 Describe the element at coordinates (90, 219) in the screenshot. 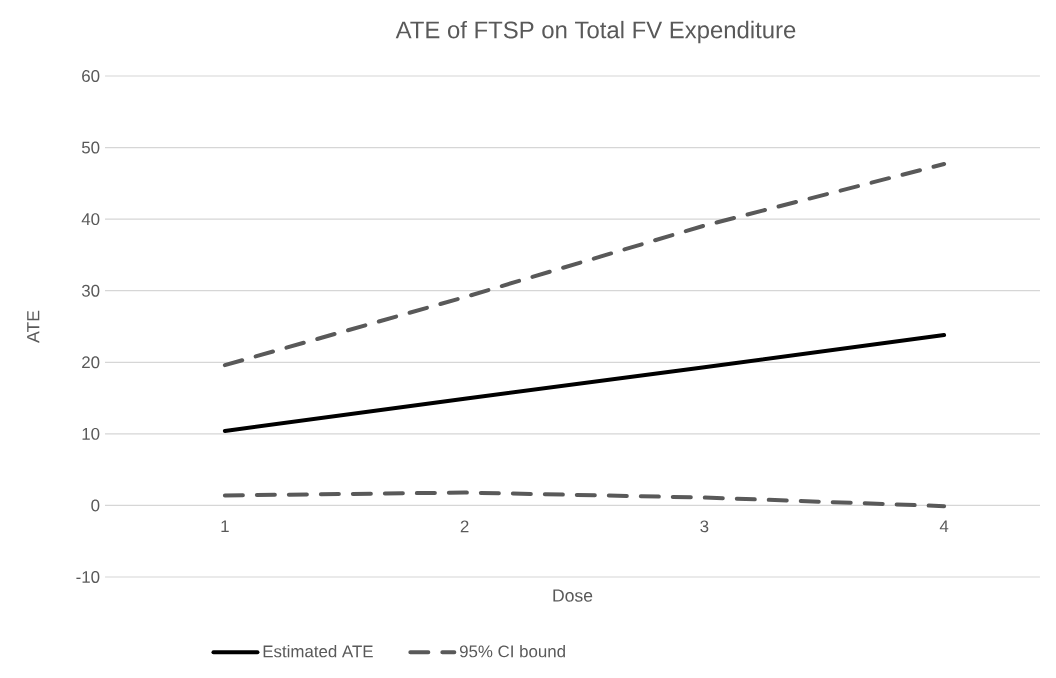

I see `y-tick-label: 40` at that location.